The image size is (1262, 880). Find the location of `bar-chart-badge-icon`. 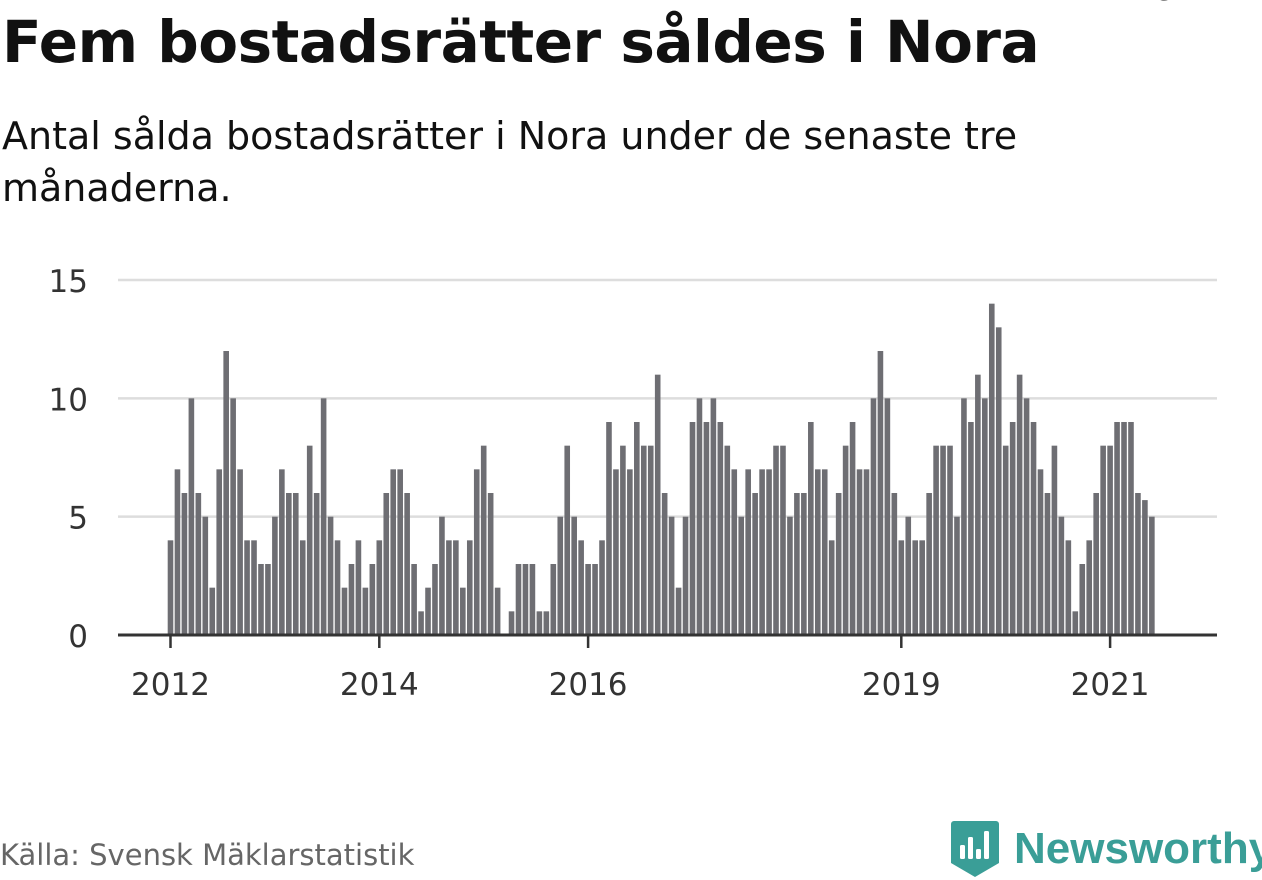

bar-chart-badge-icon is located at coordinates (975, 849).